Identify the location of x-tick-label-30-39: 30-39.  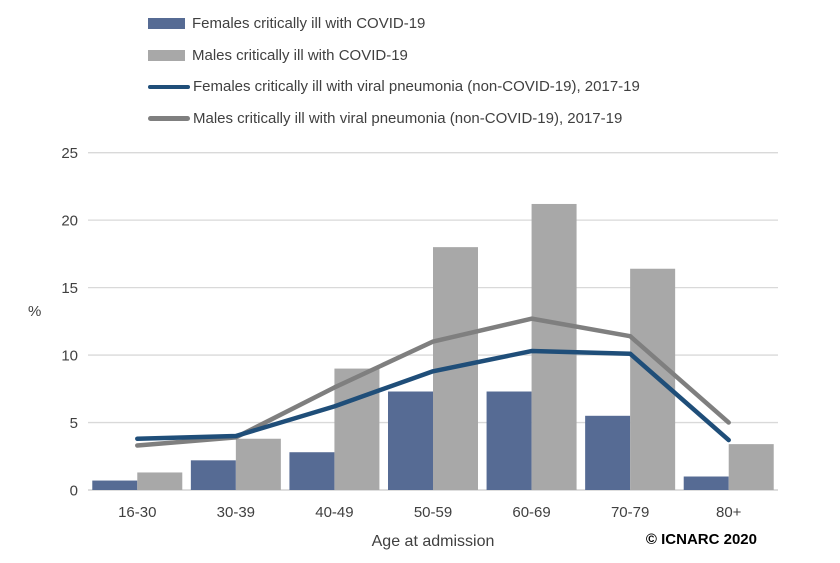
(236, 512).